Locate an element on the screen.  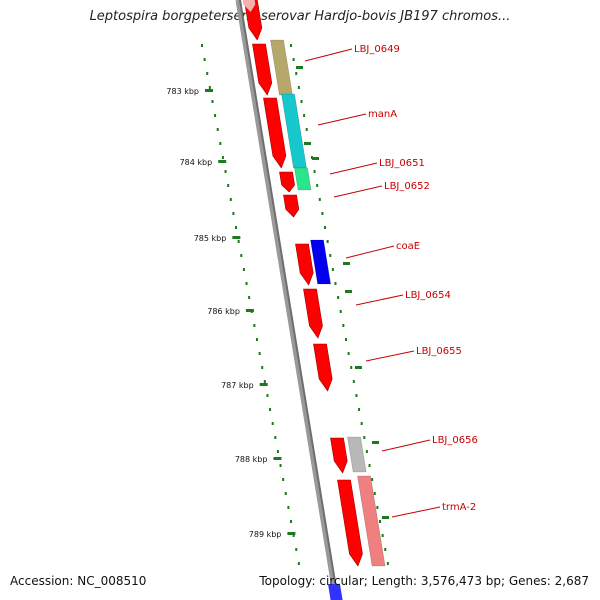
kbp-label: 787 kbp is located at coordinates (237, 385).